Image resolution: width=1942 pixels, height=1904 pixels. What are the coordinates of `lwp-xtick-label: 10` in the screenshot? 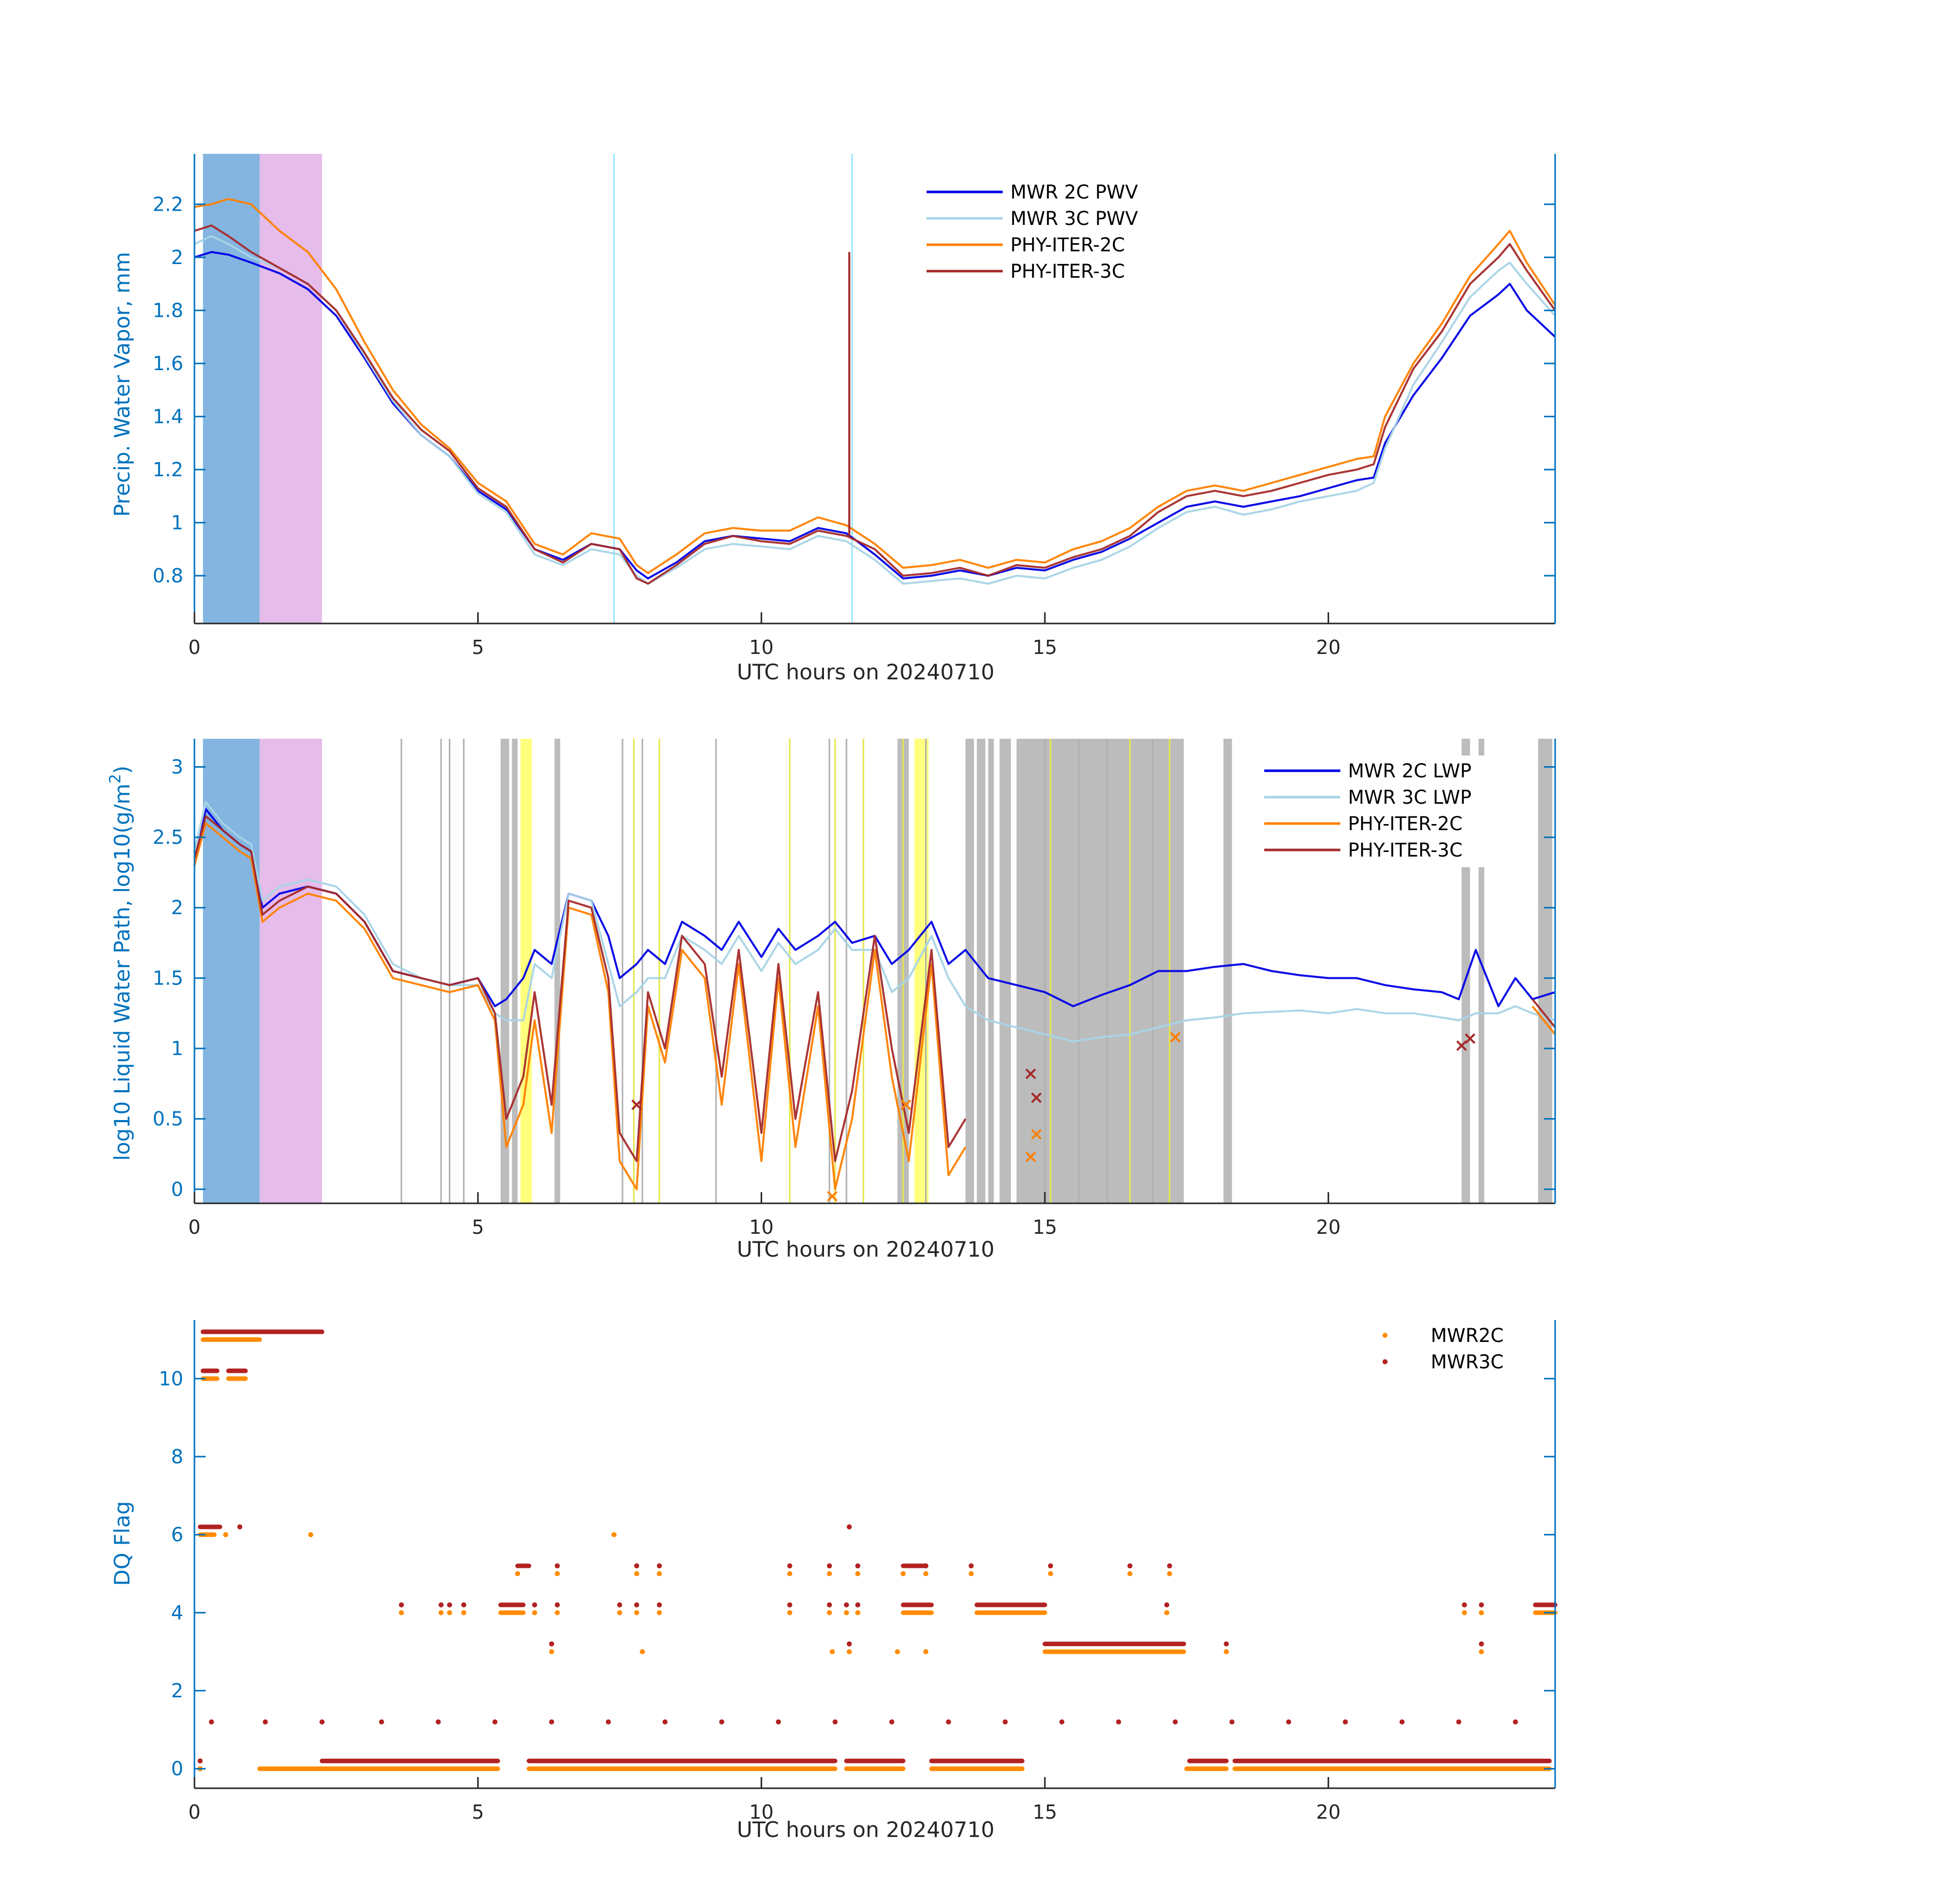 It's located at (761, 1227).